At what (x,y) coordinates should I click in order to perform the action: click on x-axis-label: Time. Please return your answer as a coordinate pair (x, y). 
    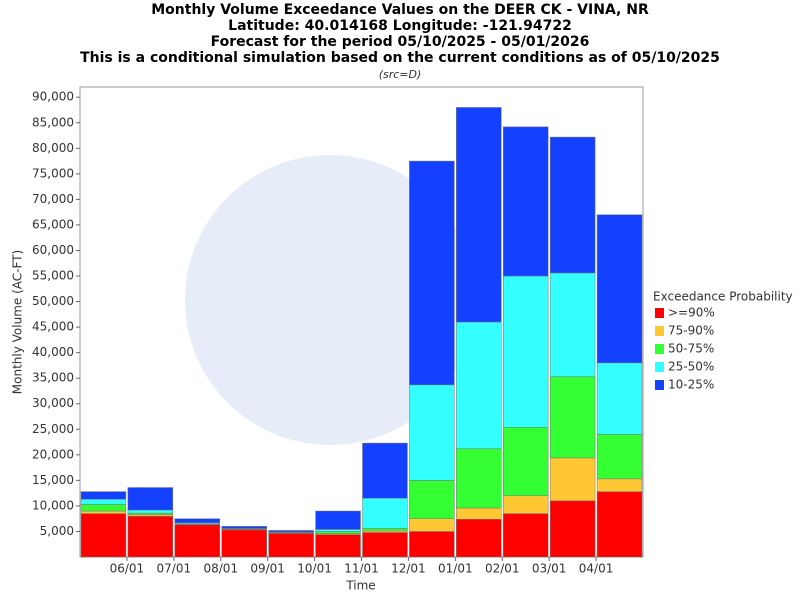
    Looking at the image, I should click on (360, 586).